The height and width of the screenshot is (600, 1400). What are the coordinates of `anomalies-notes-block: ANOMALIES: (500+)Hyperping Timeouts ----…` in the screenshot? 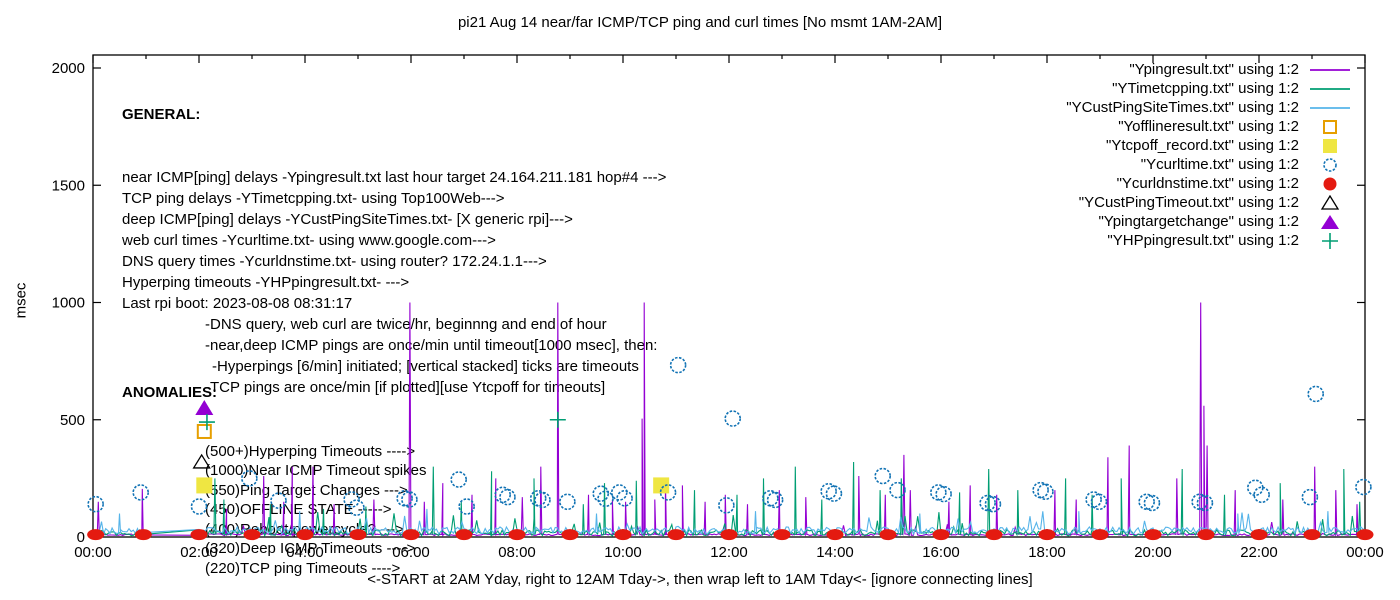 It's located at (274, 472).